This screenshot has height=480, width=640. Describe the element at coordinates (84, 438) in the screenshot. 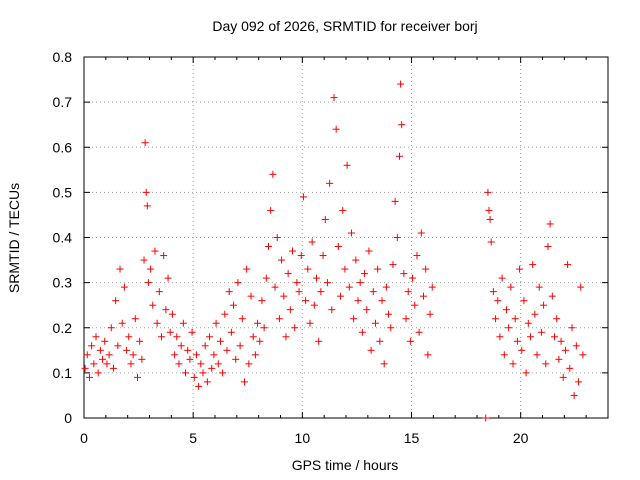

I see `x-tick-label: 0` at that location.